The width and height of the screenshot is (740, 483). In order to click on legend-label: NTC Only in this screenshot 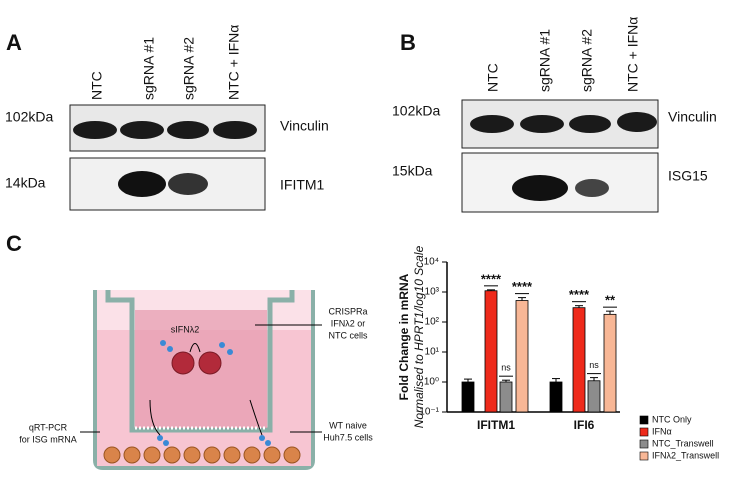, I will do `click(672, 419)`.